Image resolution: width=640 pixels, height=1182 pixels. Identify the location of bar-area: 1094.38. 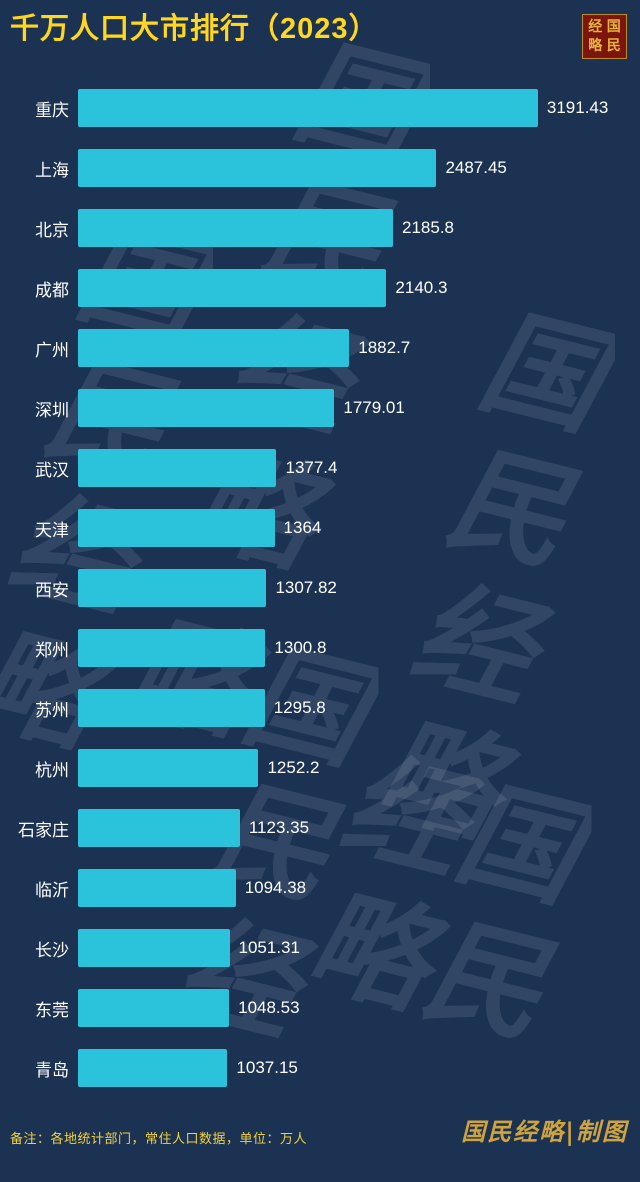
(359, 888).